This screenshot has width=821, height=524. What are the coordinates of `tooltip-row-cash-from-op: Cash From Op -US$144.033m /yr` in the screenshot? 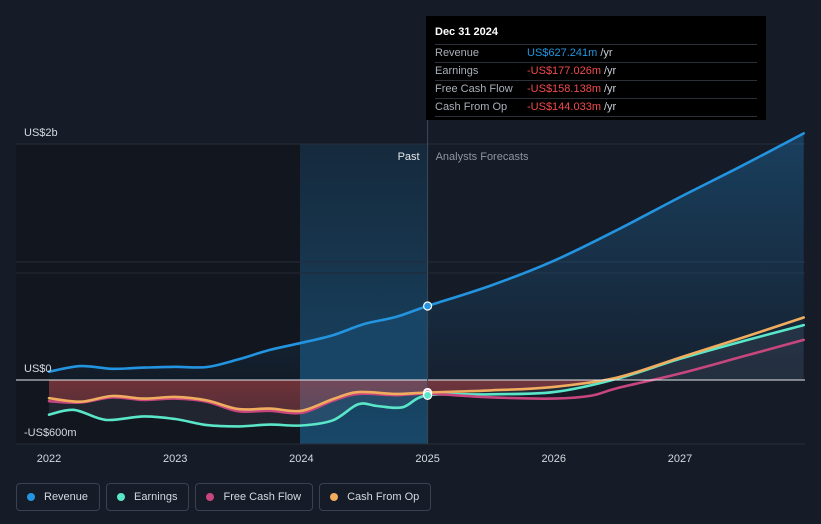 It's located at (596, 107).